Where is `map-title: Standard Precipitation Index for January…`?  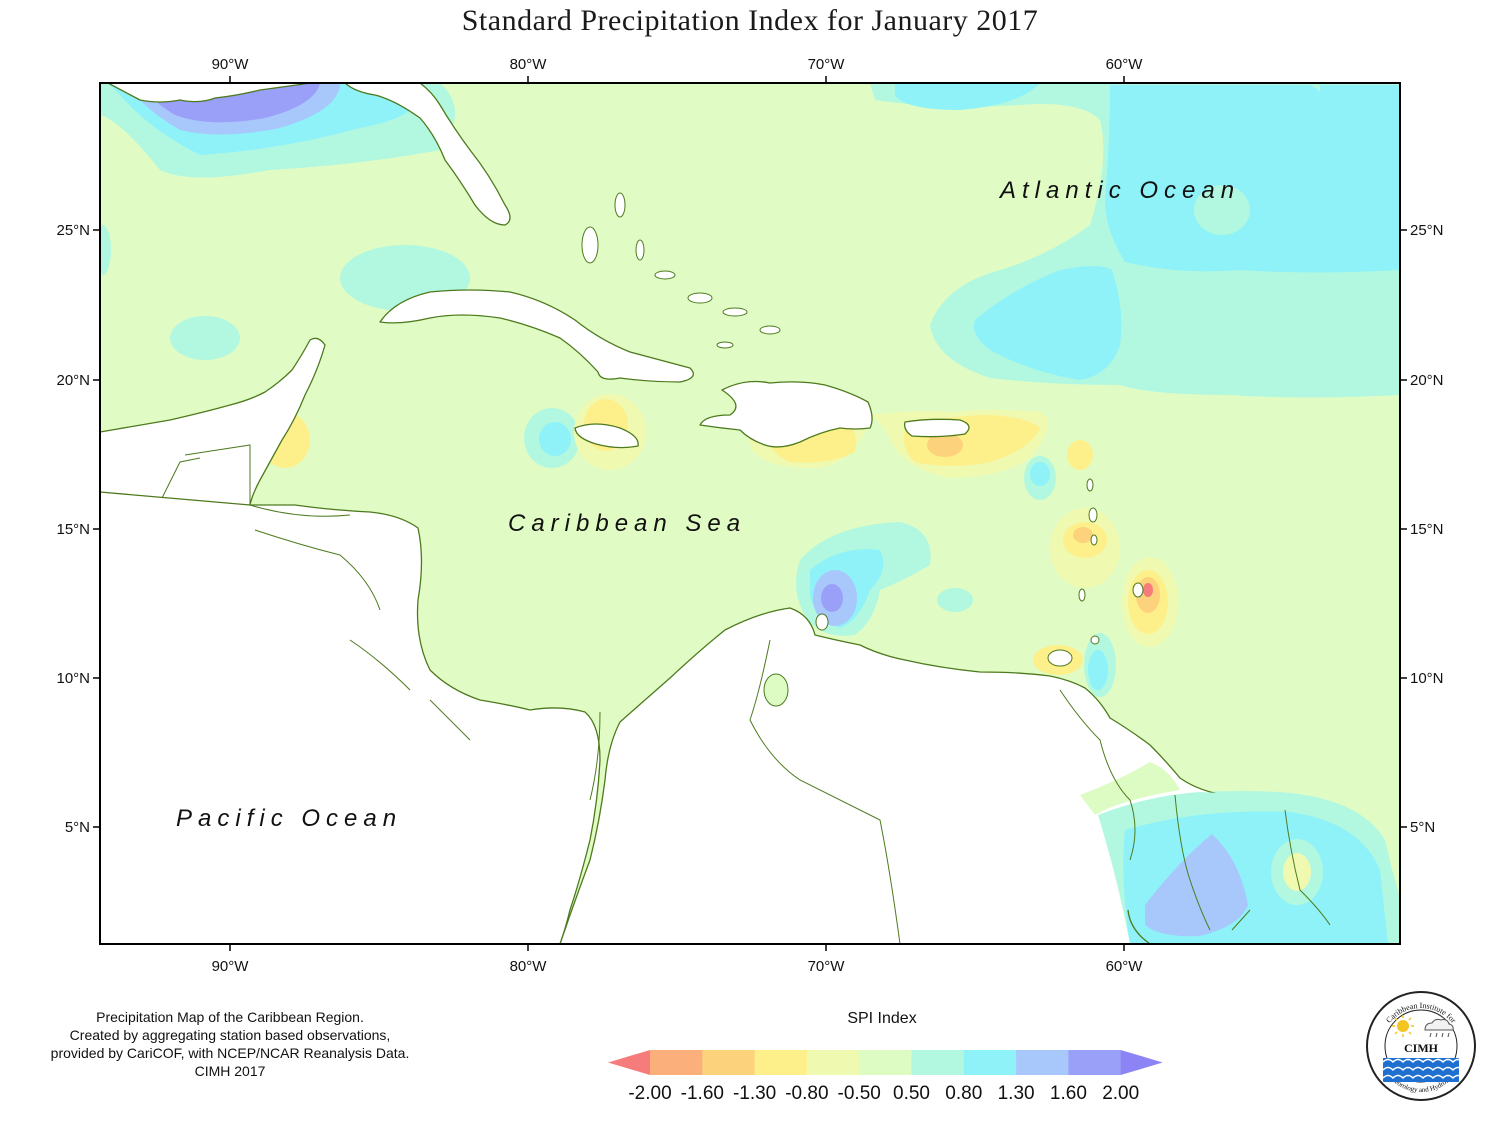 map-title: Standard Precipitation Index for January… is located at coordinates (750, 20).